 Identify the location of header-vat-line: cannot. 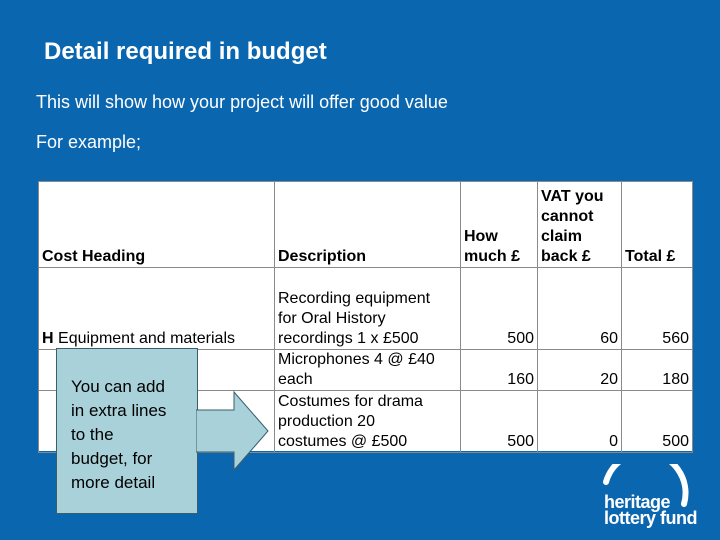
(567, 216).